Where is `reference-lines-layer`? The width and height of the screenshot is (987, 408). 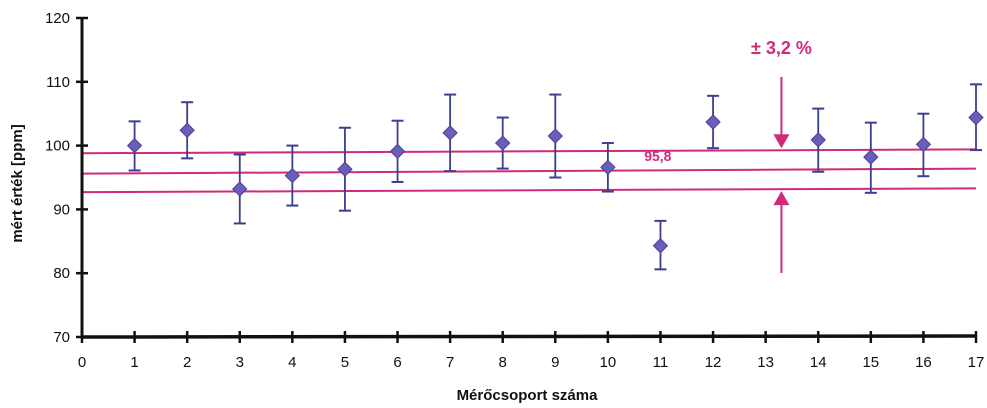
reference-lines-layer is located at coordinates (529, 171).